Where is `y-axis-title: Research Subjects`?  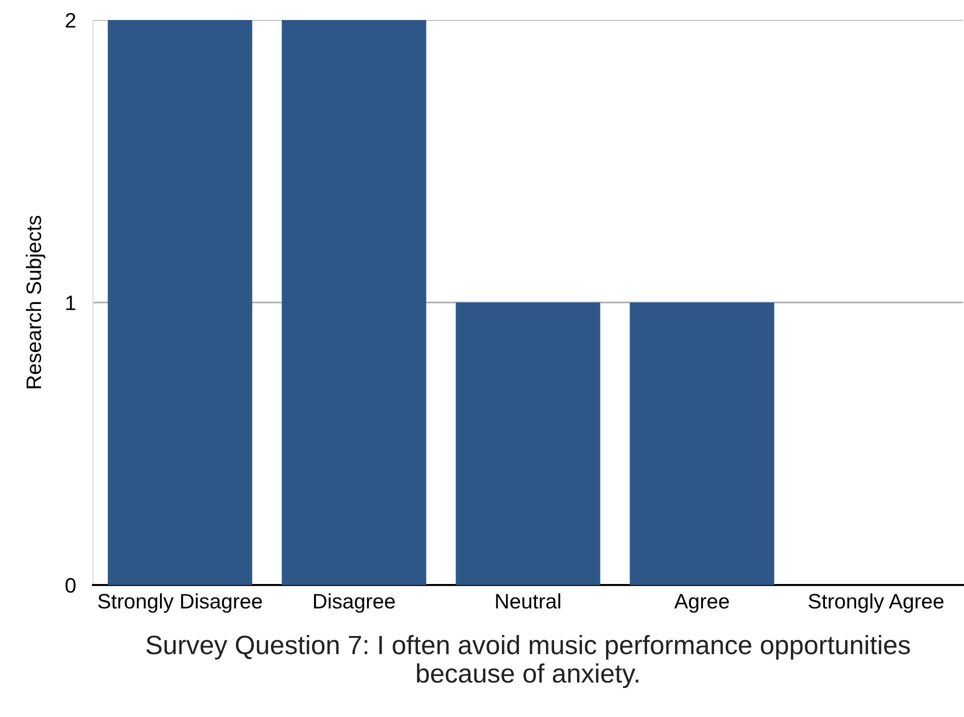
y-axis-title: Research Subjects is located at coordinates (36, 302).